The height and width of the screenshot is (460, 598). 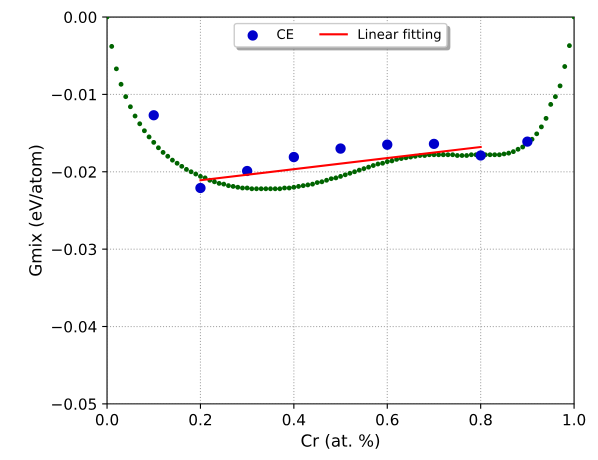 I want to click on y-tick-label: 0.00, so click(x=80, y=17).